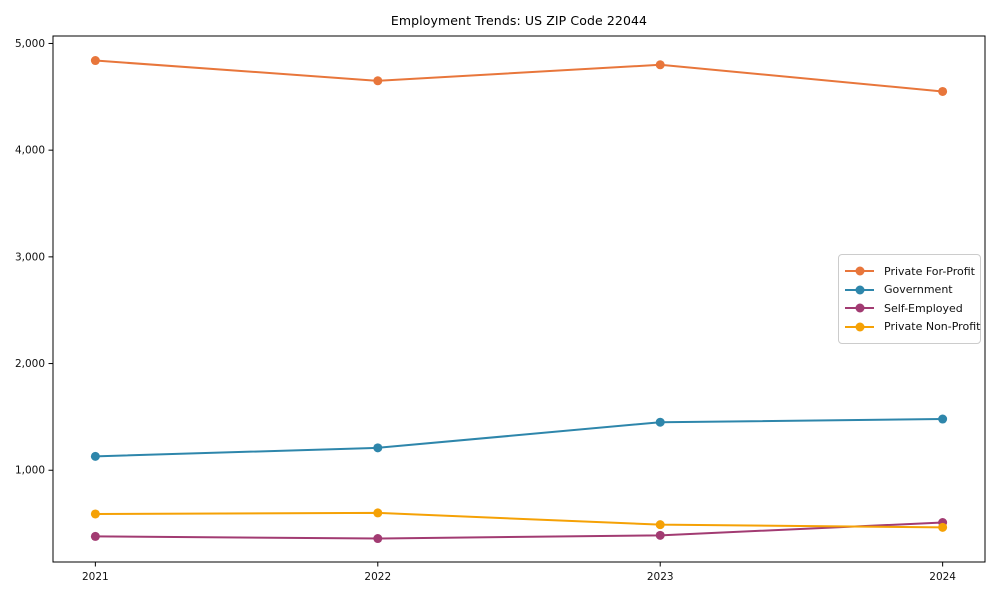 Image resolution: width=1000 pixels, height=600 pixels. I want to click on y-tick-label: 5,000, so click(30, 44).